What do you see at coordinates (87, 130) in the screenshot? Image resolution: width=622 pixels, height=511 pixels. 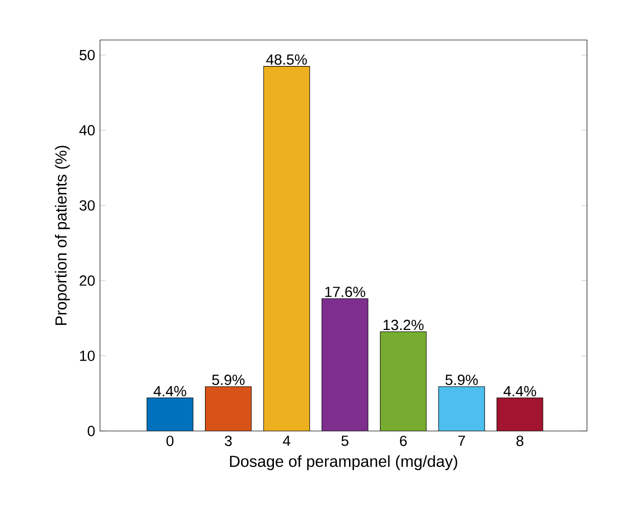 I see `y-tick-label: 40` at bounding box center [87, 130].